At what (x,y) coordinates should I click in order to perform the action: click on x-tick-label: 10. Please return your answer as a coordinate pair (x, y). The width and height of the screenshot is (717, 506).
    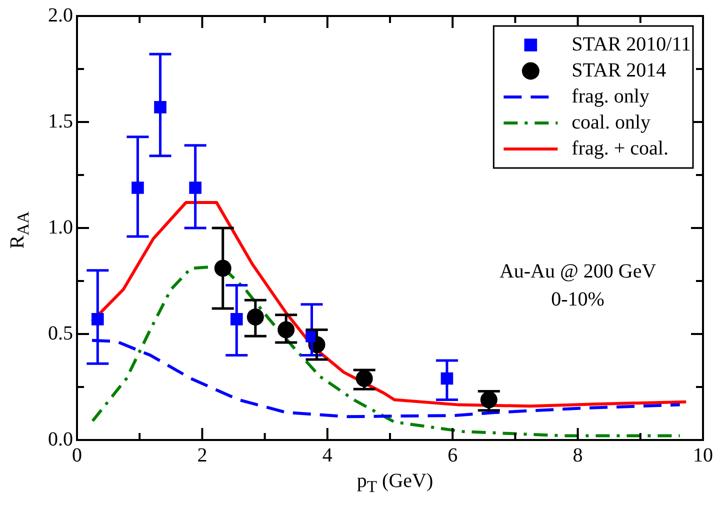
    Looking at the image, I should click on (703, 455).